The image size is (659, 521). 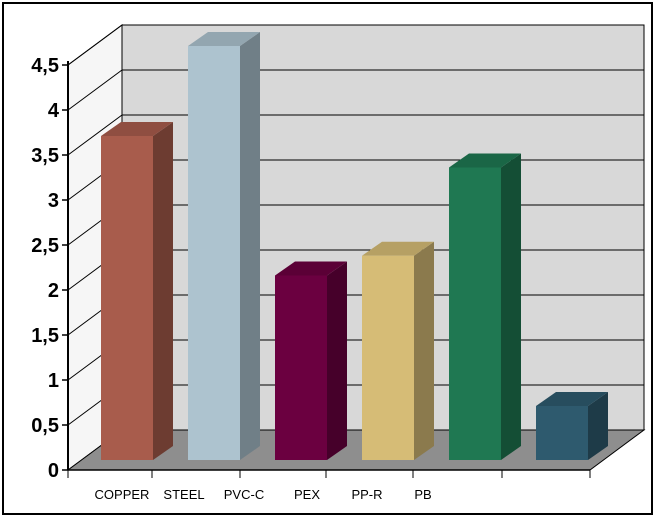 I want to click on y-tick-label: 1, so click(x=53, y=381).